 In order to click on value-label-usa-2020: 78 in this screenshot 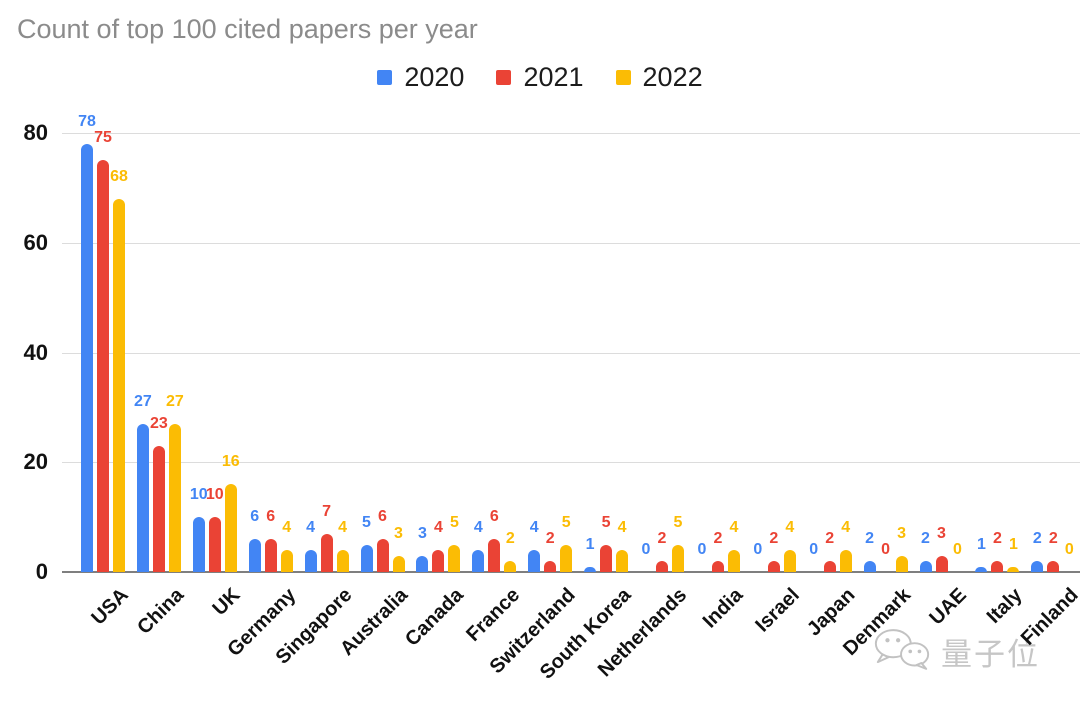, I will do `click(87, 121)`.